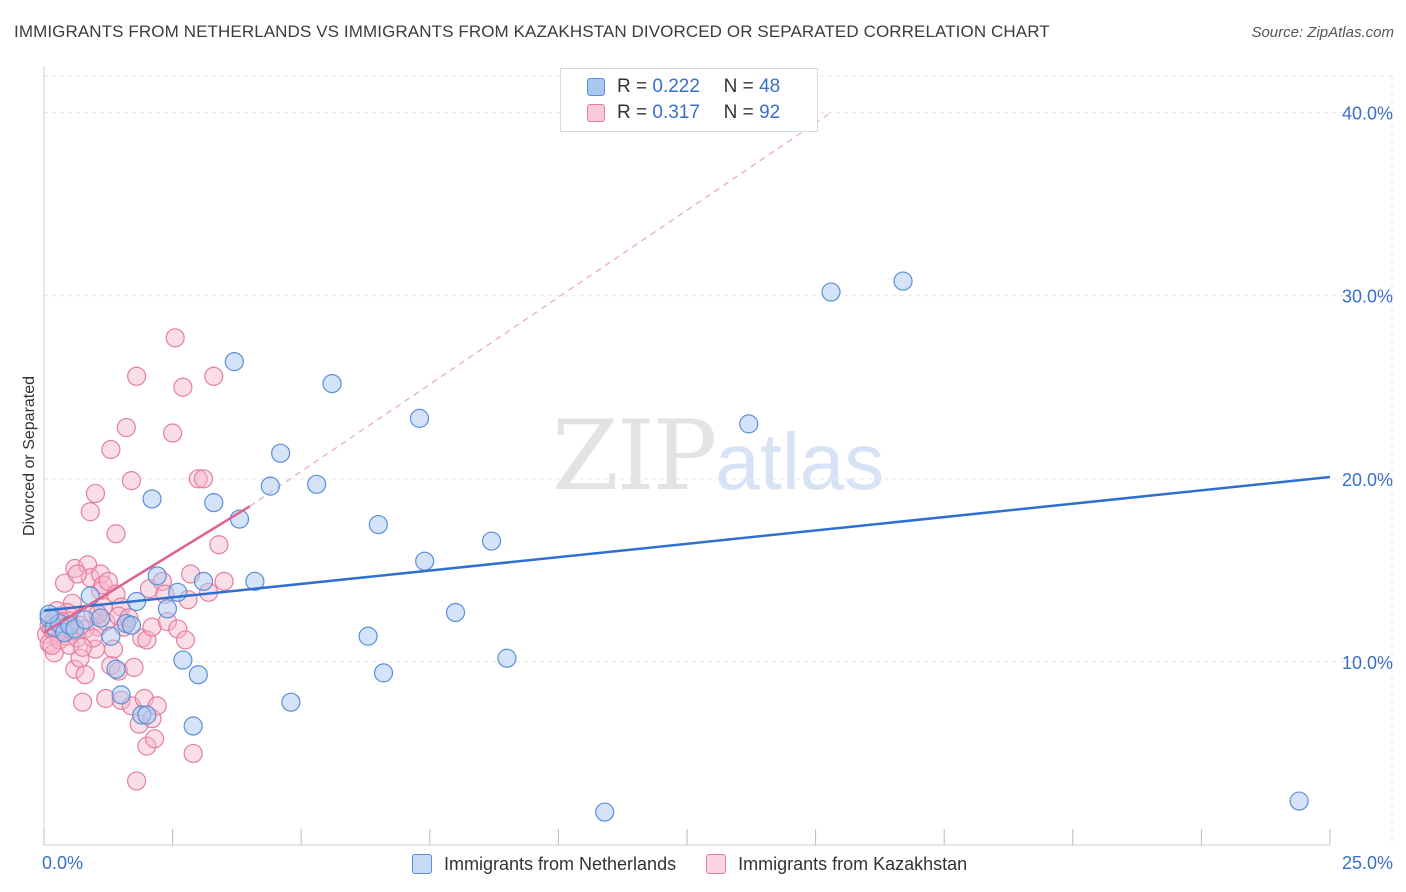  What do you see at coordinates (29, 456) in the screenshot?
I see `y-axis-label: Divorced or Separated` at bounding box center [29, 456].